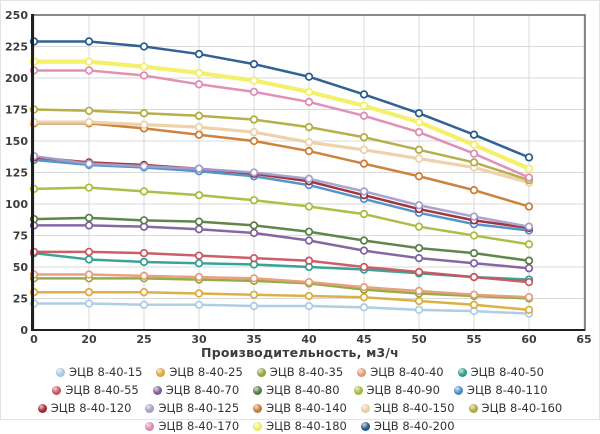 The height and width of the screenshot is (434, 600). Describe the element at coordinates (95, 390) in the screenshot. I see `legend-item-8-40-55: ЭЦВ 8-40-55` at that location.